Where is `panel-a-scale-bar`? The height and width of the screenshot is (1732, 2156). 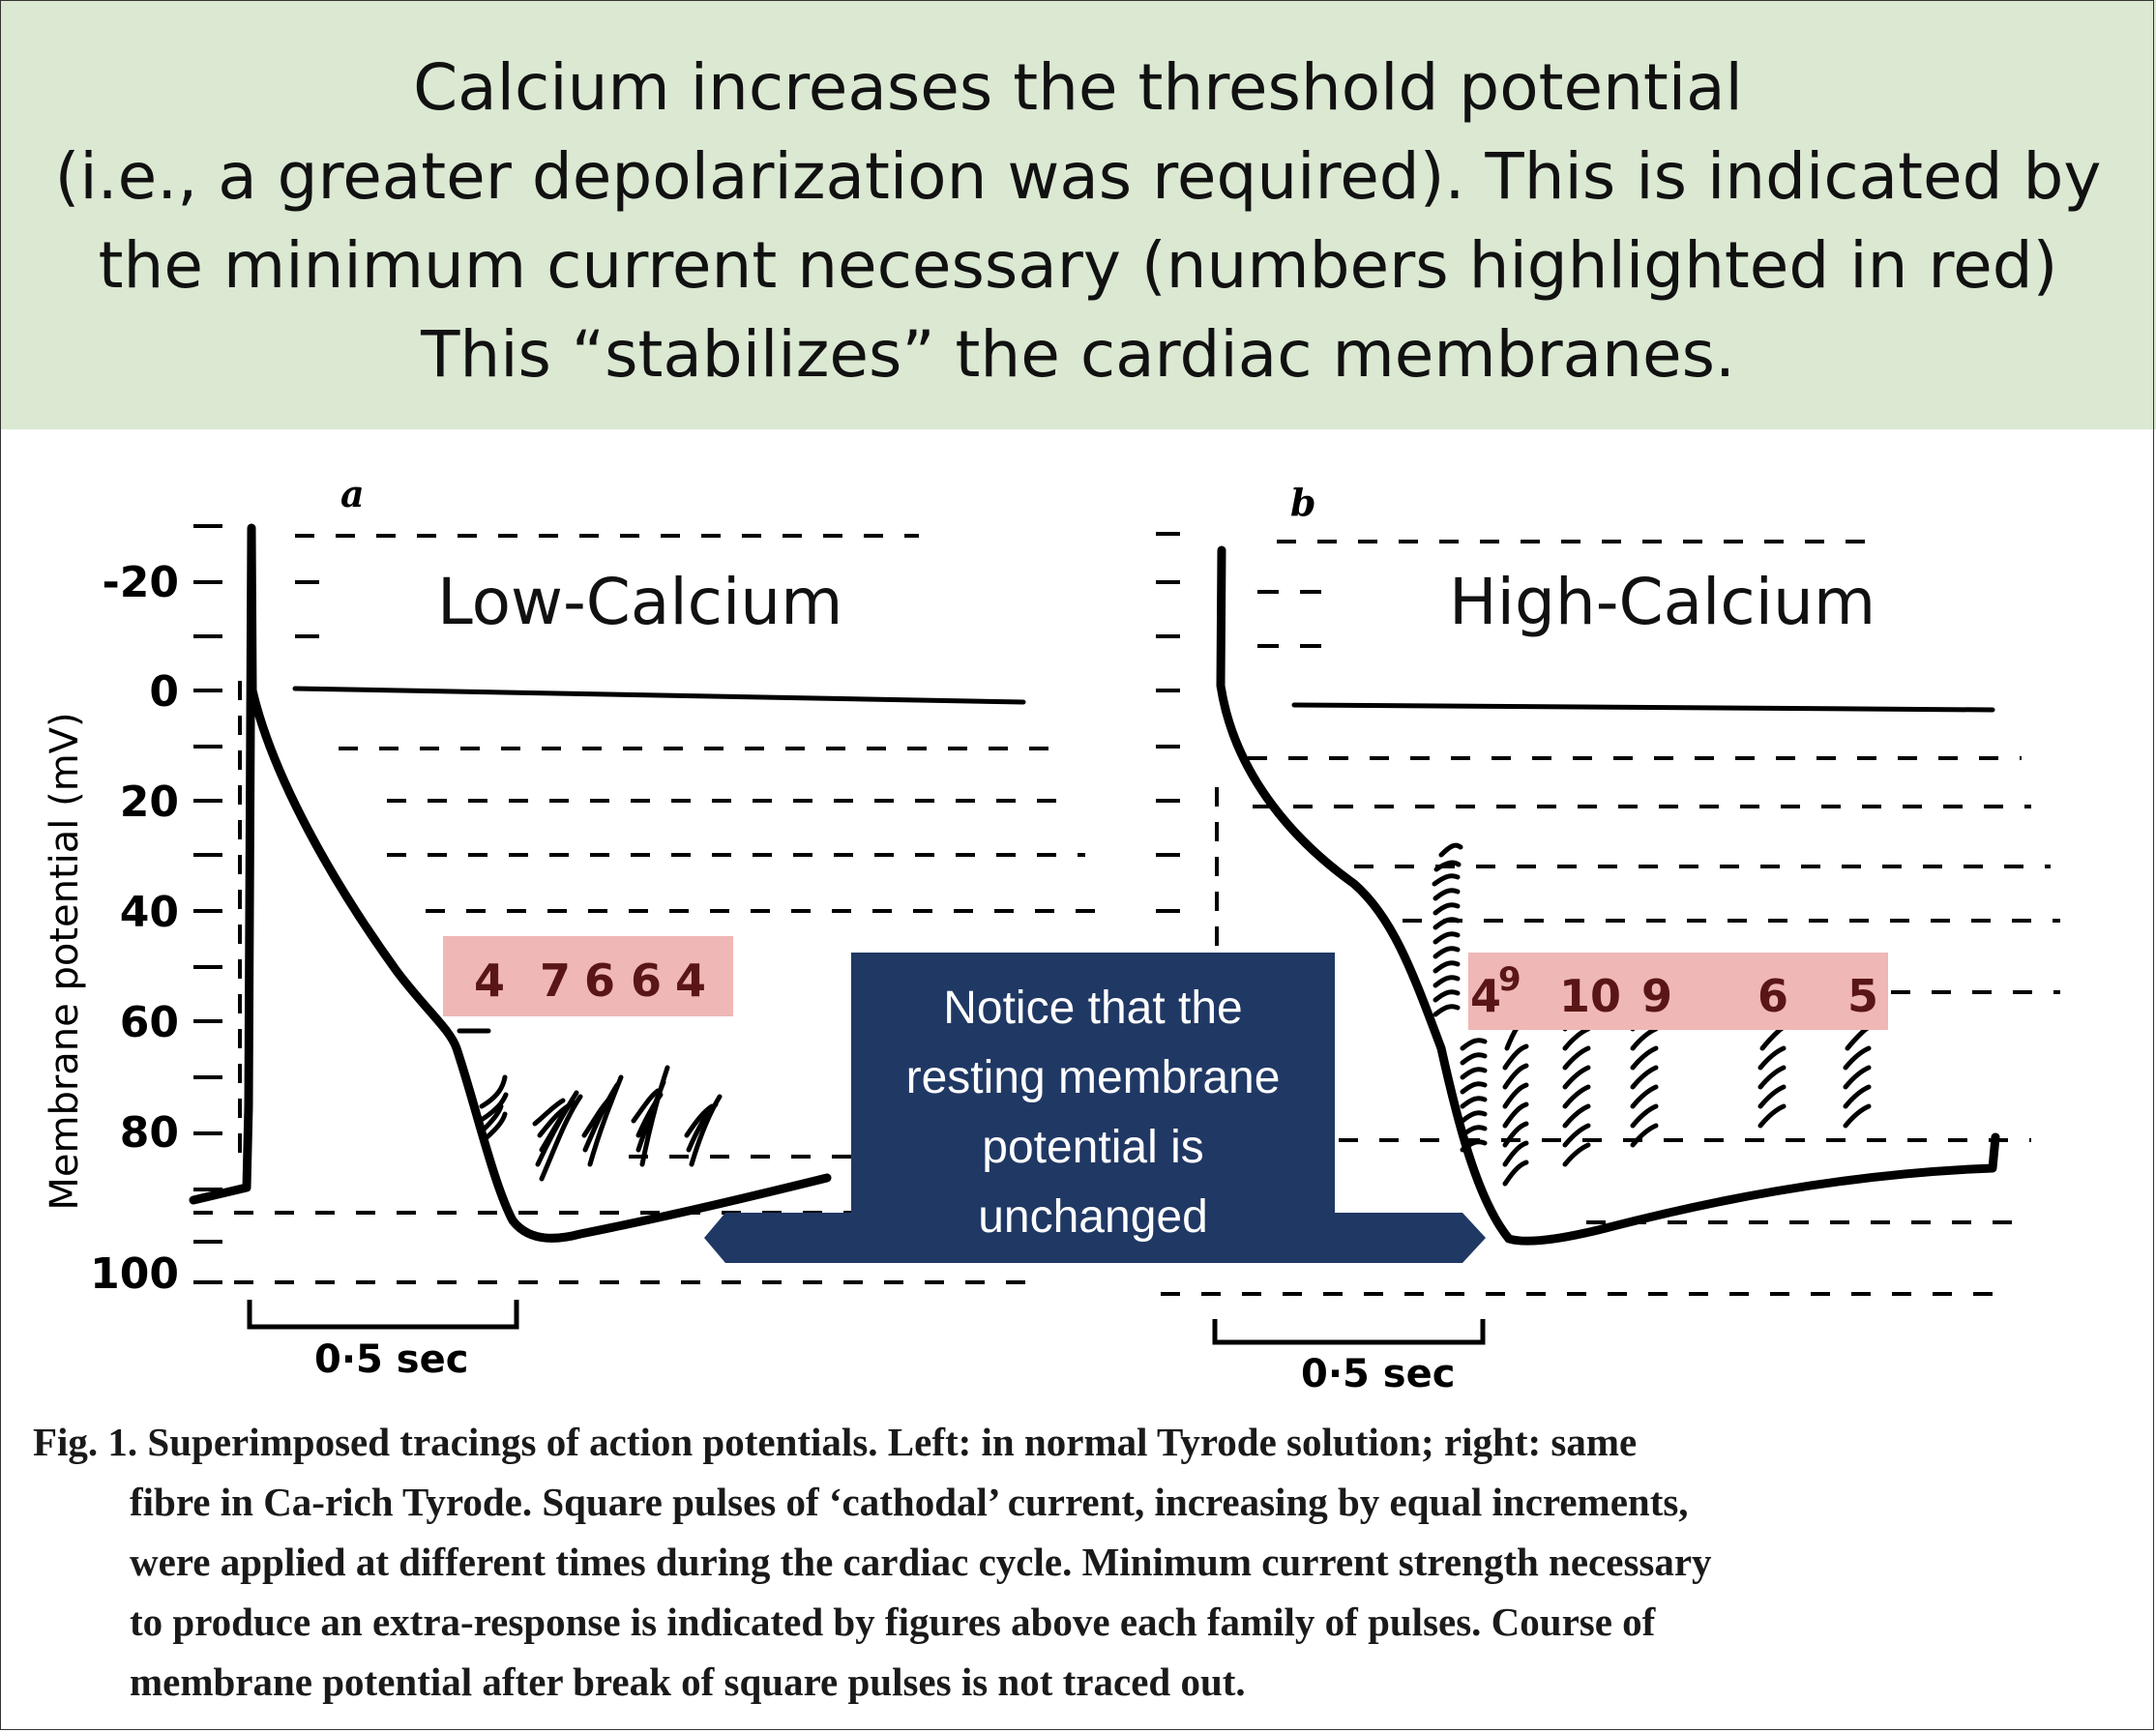 panel-a-scale-bar is located at coordinates (383, 1315).